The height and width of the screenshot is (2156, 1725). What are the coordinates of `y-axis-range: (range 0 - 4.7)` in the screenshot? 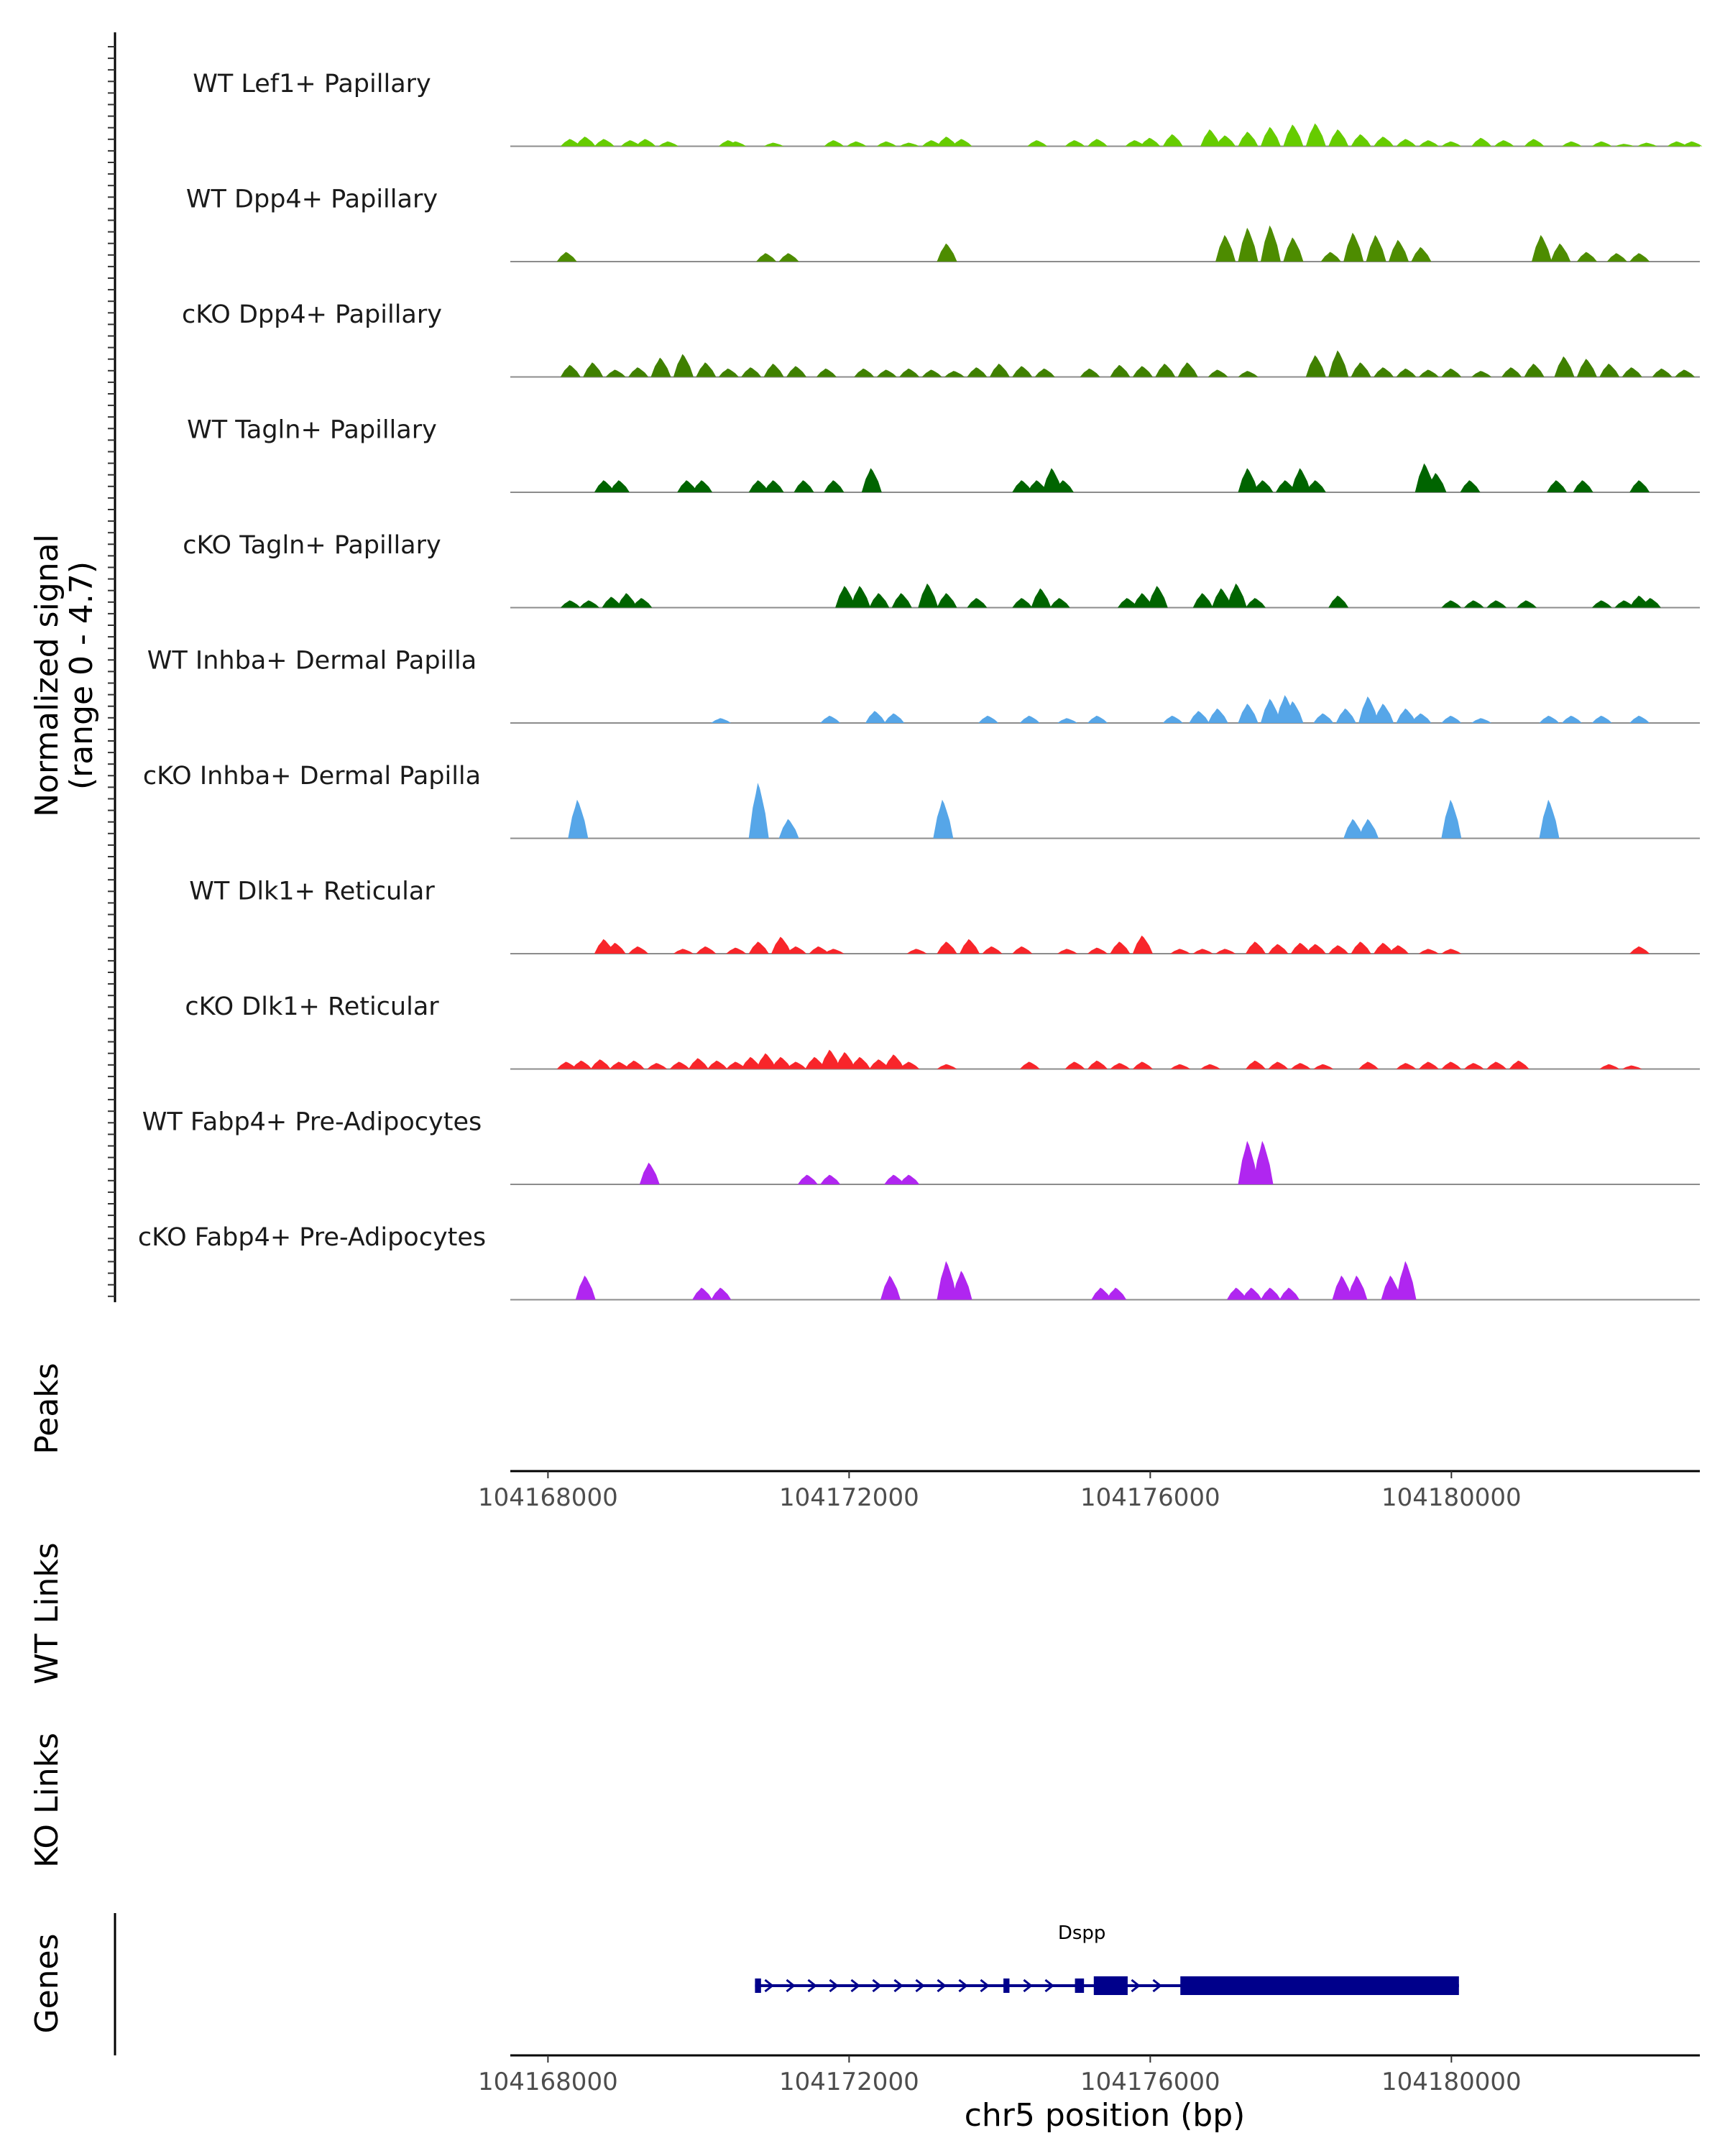 It's located at (81, 675).